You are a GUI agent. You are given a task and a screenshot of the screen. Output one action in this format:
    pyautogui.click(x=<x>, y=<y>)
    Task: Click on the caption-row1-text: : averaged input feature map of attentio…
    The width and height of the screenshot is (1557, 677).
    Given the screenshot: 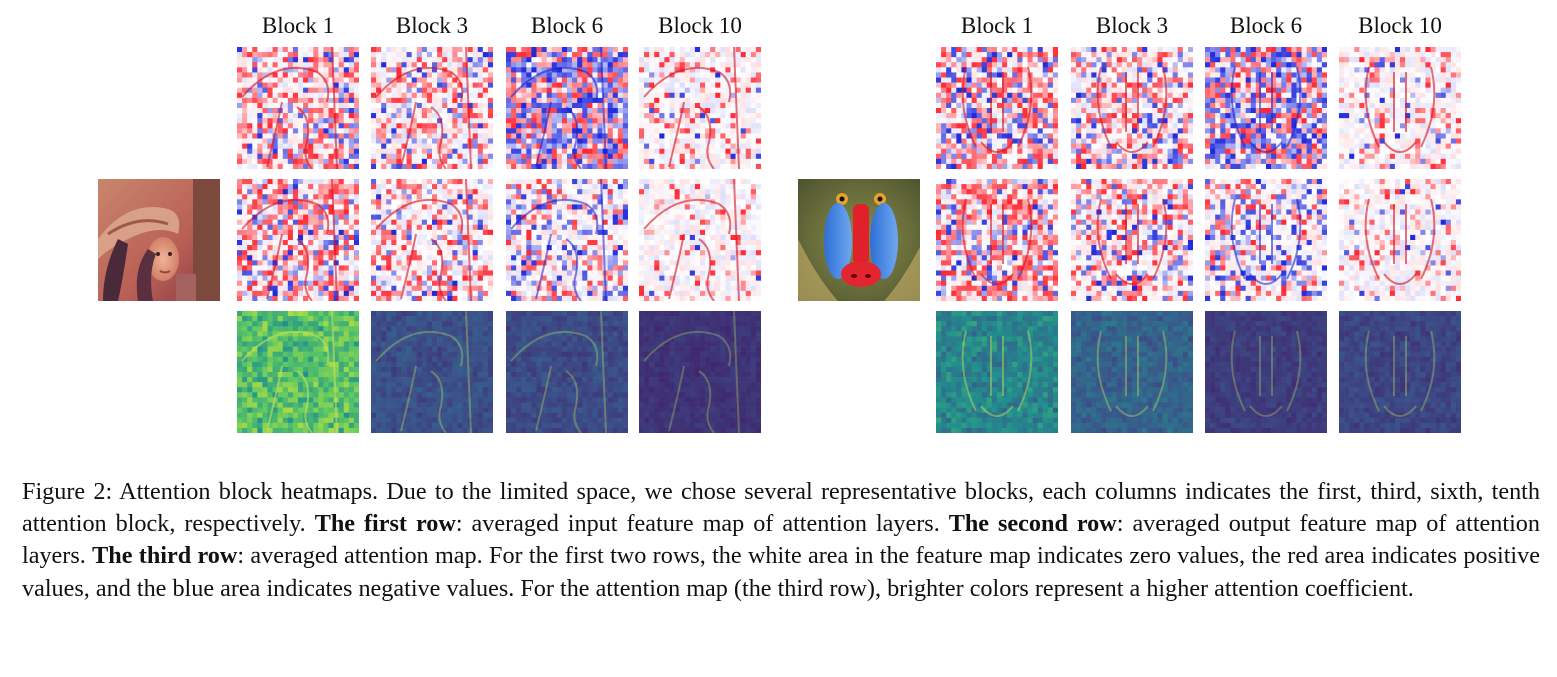 What is the action you would take?
    pyautogui.click(x=702, y=524)
    